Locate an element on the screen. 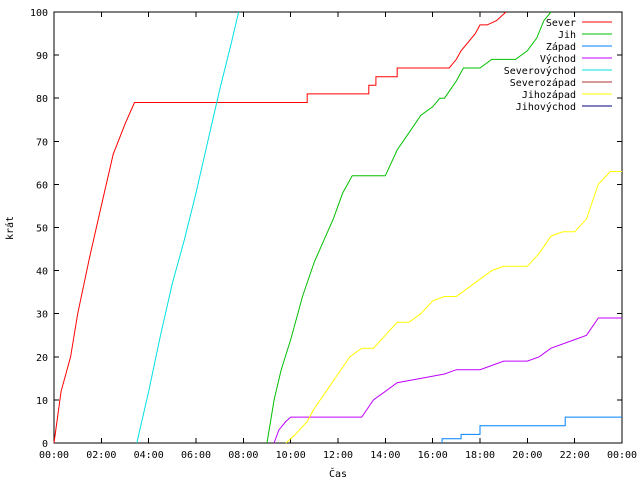  x-tick-label: 06:00 is located at coordinates (196, 455).